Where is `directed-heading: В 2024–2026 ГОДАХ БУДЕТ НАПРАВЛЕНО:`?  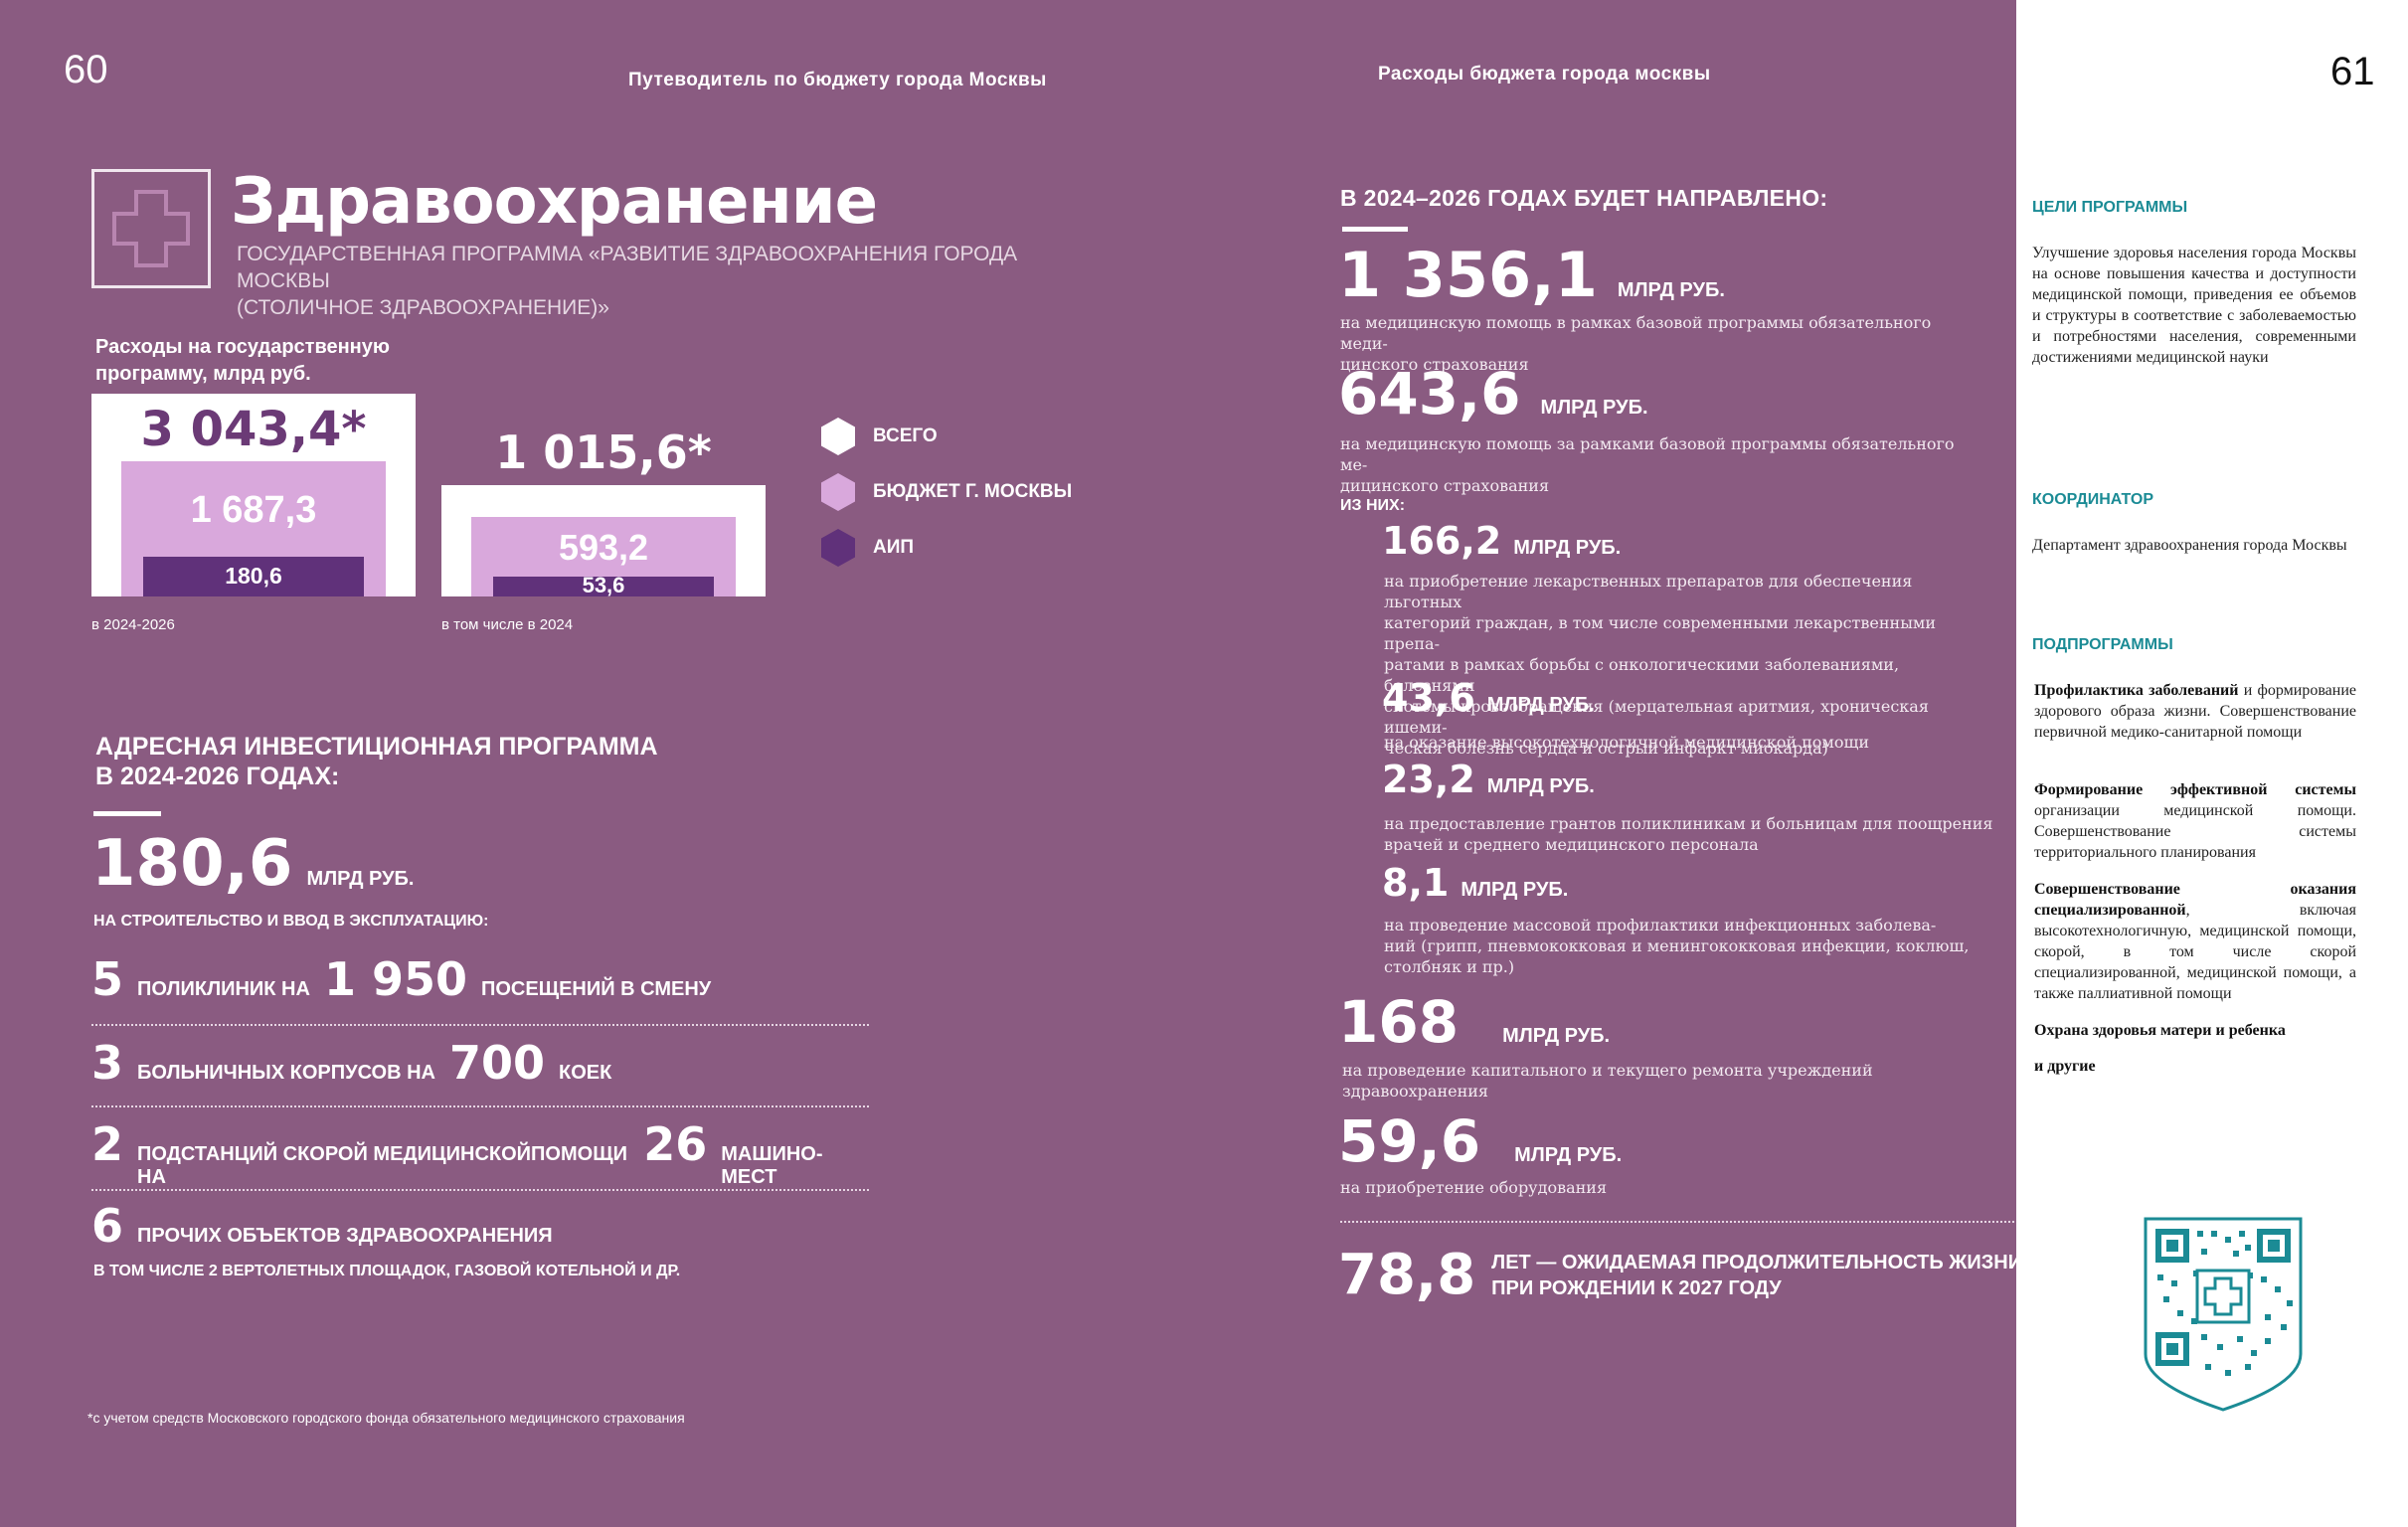 directed-heading: В 2024–2026 ГОДАХ БУДЕТ НАПРАВЛЕНО: is located at coordinates (1584, 198).